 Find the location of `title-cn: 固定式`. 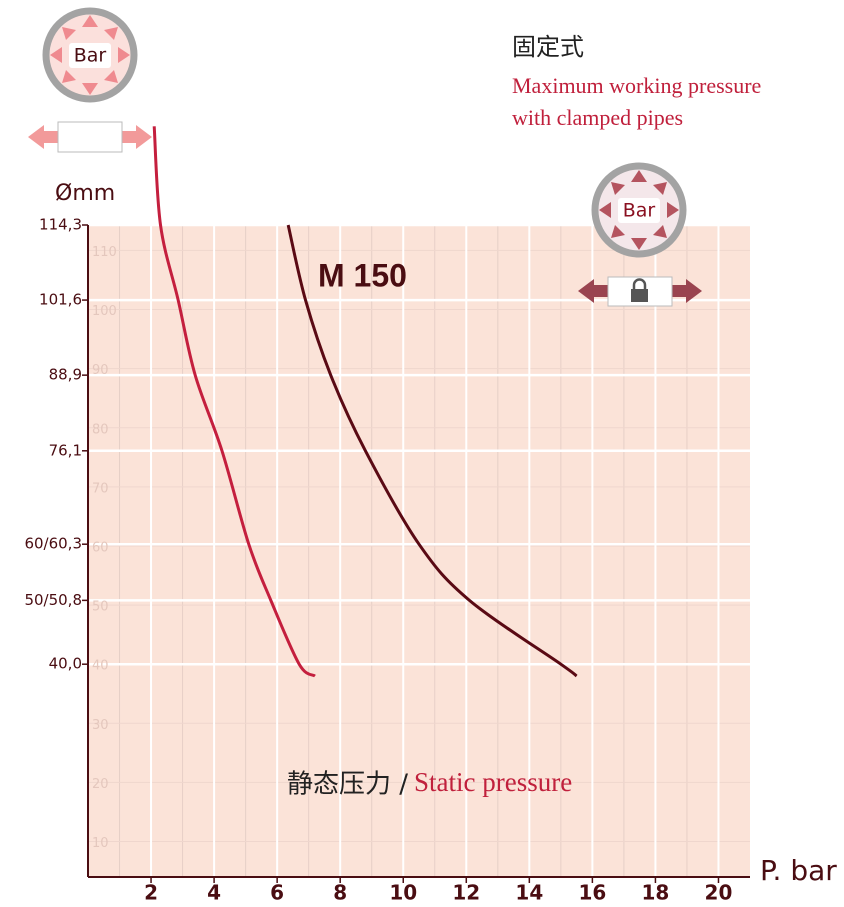

title-cn: 固定式 is located at coordinates (548, 47).